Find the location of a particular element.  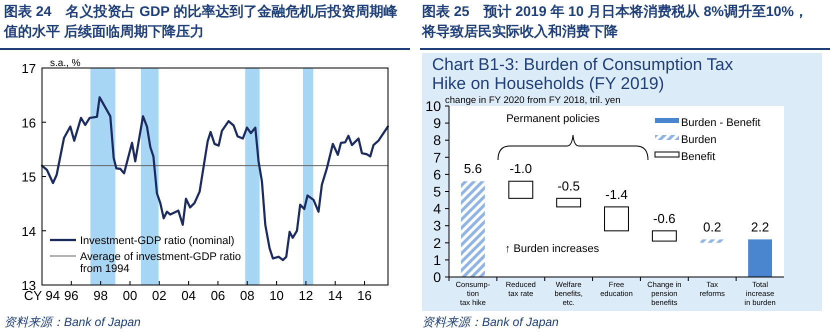

chart-subtitle: Chart B1-3: Burden of Consumption Tax Hike on Households (FY 2019) is located at coordinates (583, 74).